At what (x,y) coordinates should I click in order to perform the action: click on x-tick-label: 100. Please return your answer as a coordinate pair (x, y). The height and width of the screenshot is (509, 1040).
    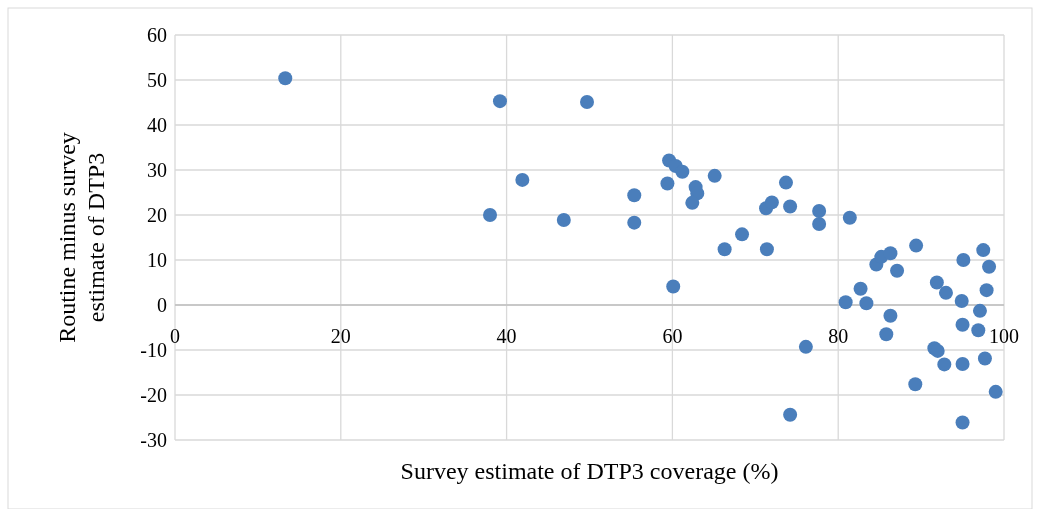
    Looking at the image, I should click on (1004, 336).